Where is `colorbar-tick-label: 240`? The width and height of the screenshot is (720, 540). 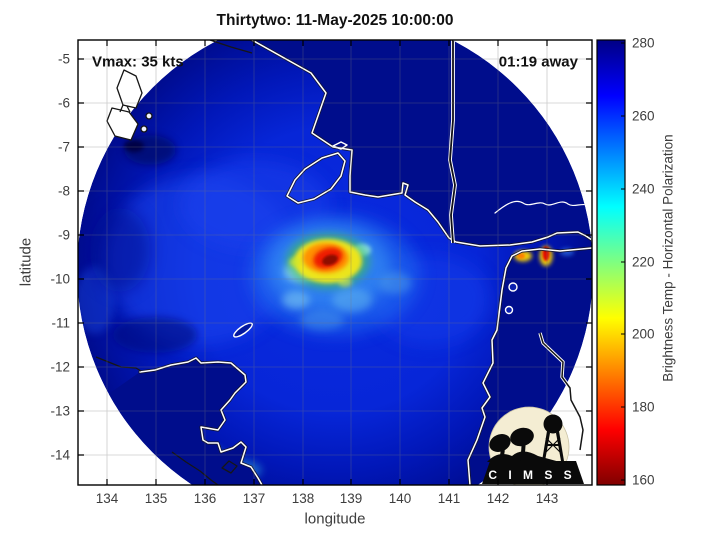
colorbar-tick-label: 240 is located at coordinates (643, 189).